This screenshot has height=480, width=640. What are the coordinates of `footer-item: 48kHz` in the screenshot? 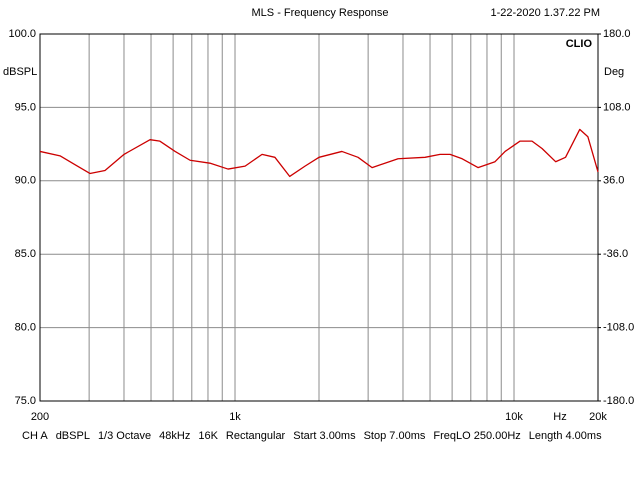 It's located at (175, 436).